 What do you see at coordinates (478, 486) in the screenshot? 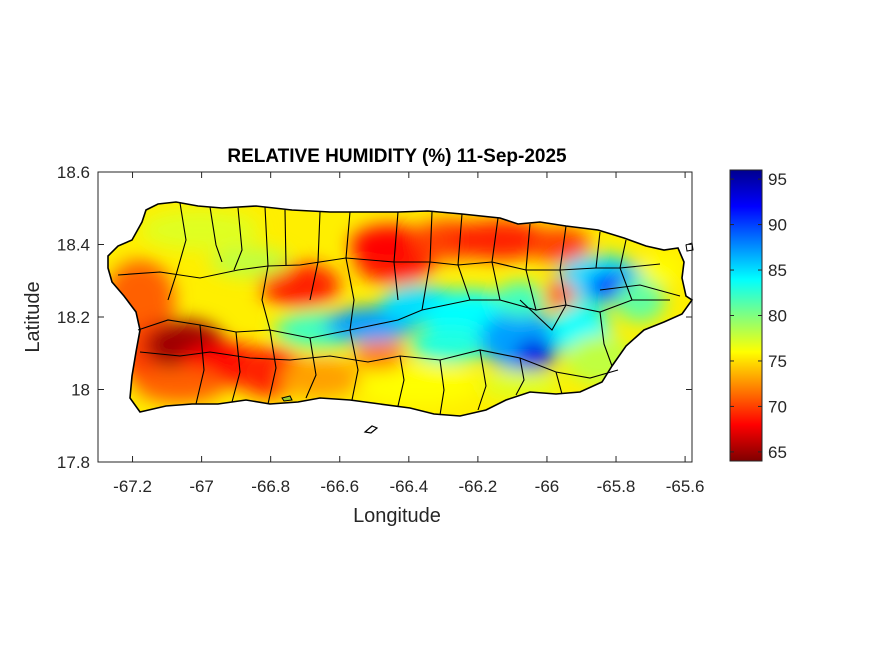
I see `x-tick-label: -66.2` at bounding box center [478, 486].